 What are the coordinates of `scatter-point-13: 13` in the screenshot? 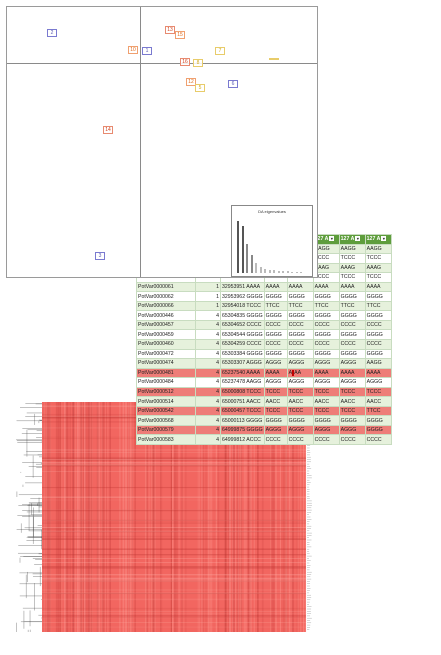 It's located at (170, 30).